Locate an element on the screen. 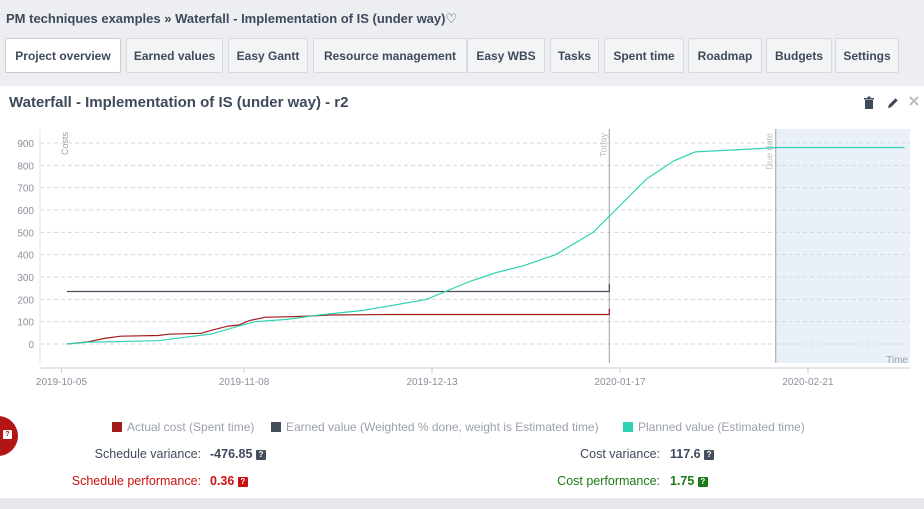 The height and width of the screenshot is (509, 924). legend-actual-cost: Actual cost (Spent time) is located at coordinates (183, 427).